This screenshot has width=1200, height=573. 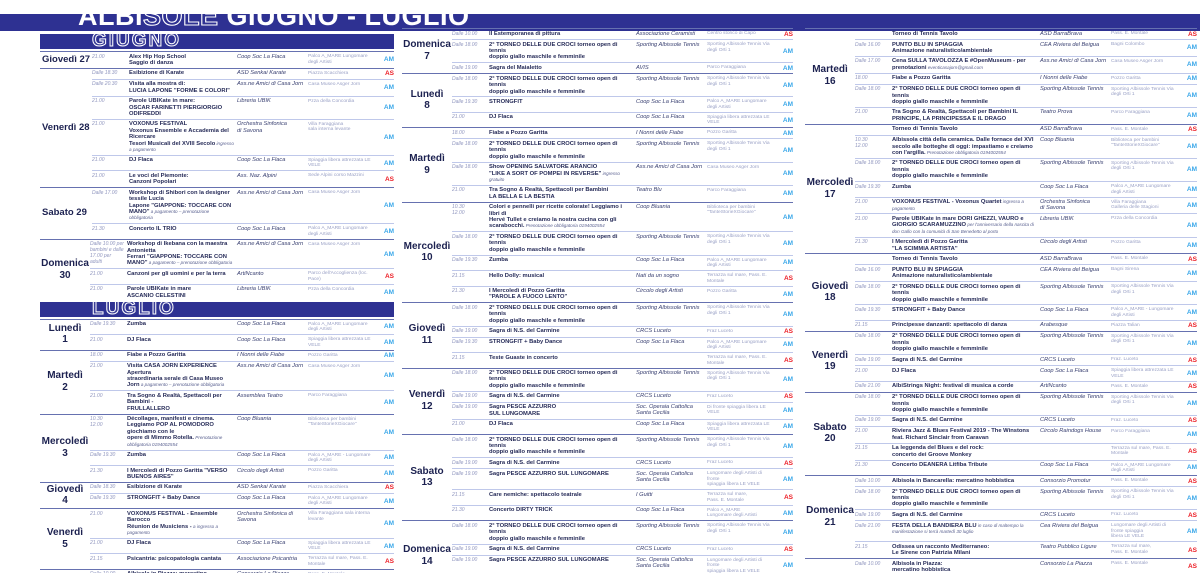 I want to click on event-time: Dalle 19.00, so click(x=465, y=560).